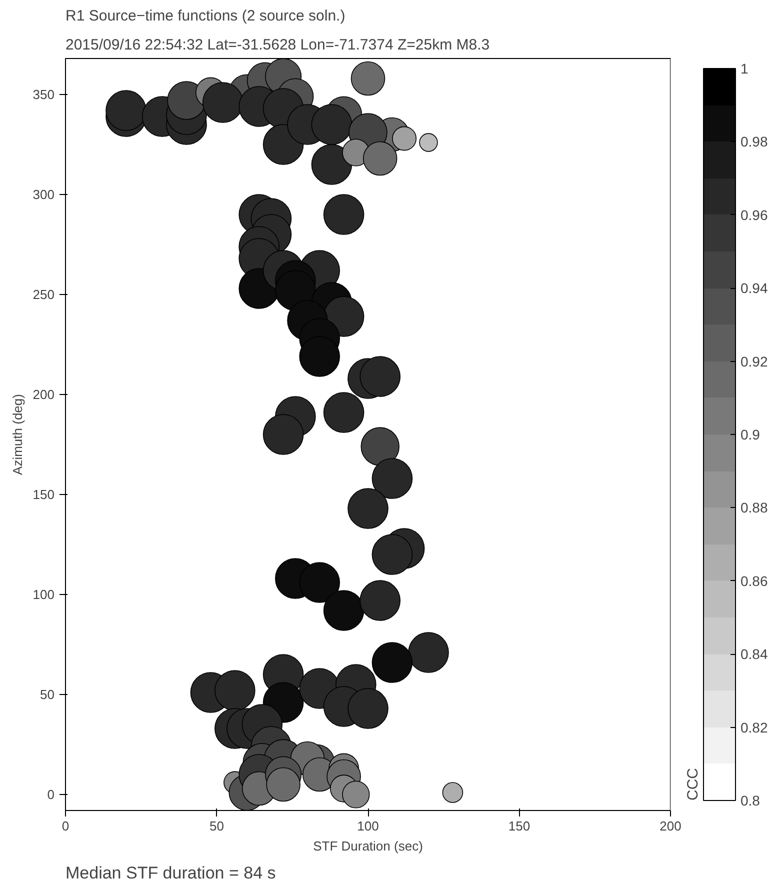 The image size is (780, 887). What do you see at coordinates (206, 16) in the screenshot?
I see `chart-title: R1 Source−time functions (2 source soln.)` at bounding box center [206, 16].